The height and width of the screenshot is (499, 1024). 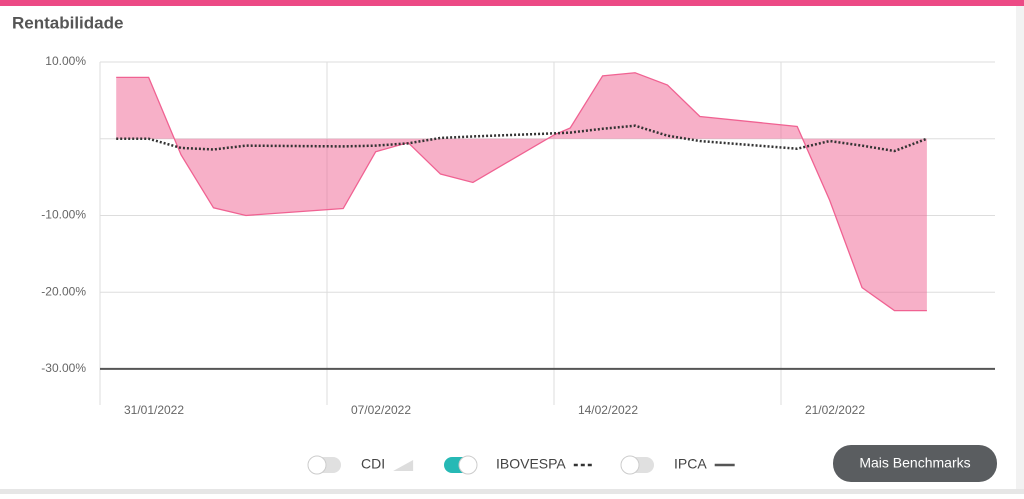 What do you see at coordinates (522, 138) in the screenshot?
I see `series-line` at bounding box center [522, 138].